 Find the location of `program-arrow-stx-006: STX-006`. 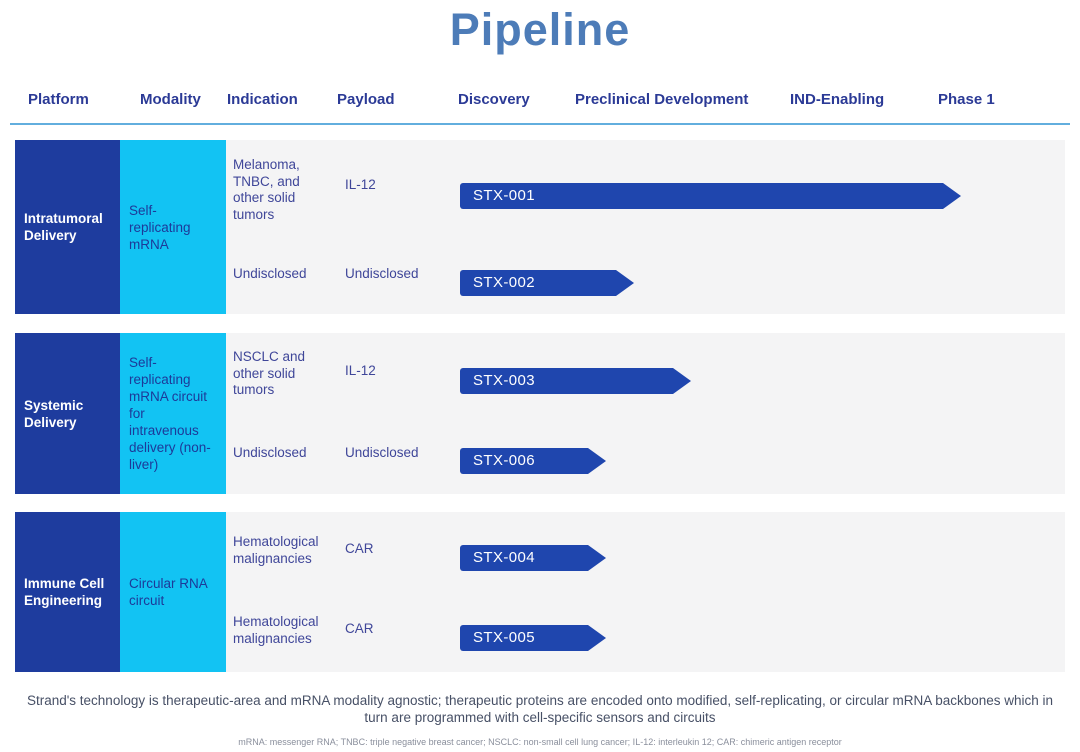

program-arrow-stx-006: STX-006 is located at coordinates (533, 461).